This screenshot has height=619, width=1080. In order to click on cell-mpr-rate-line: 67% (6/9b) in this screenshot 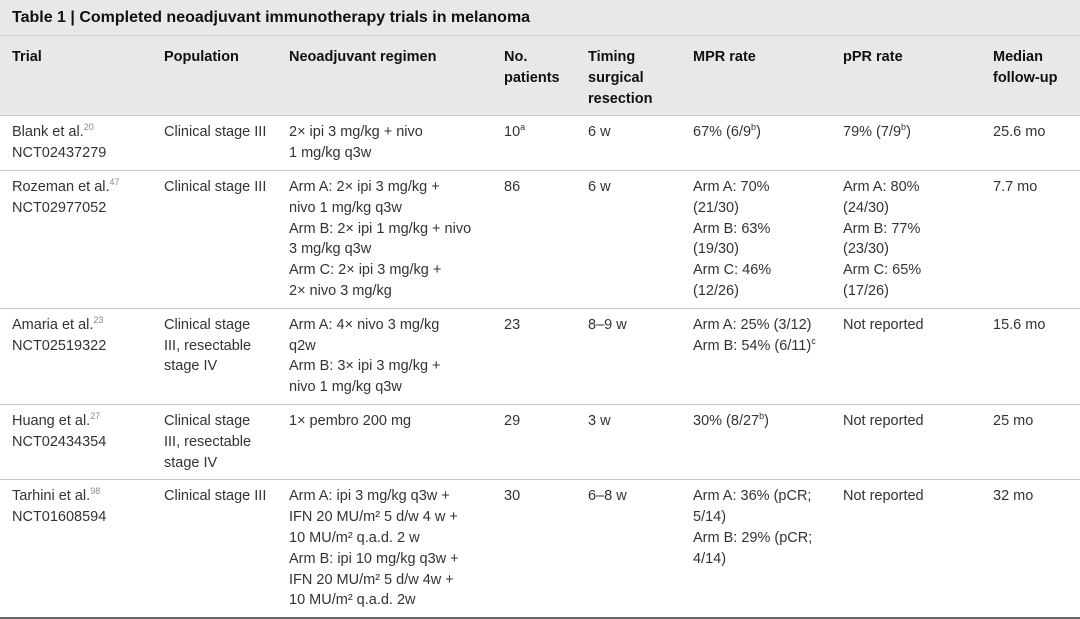, I will do `click(760, 132)`.